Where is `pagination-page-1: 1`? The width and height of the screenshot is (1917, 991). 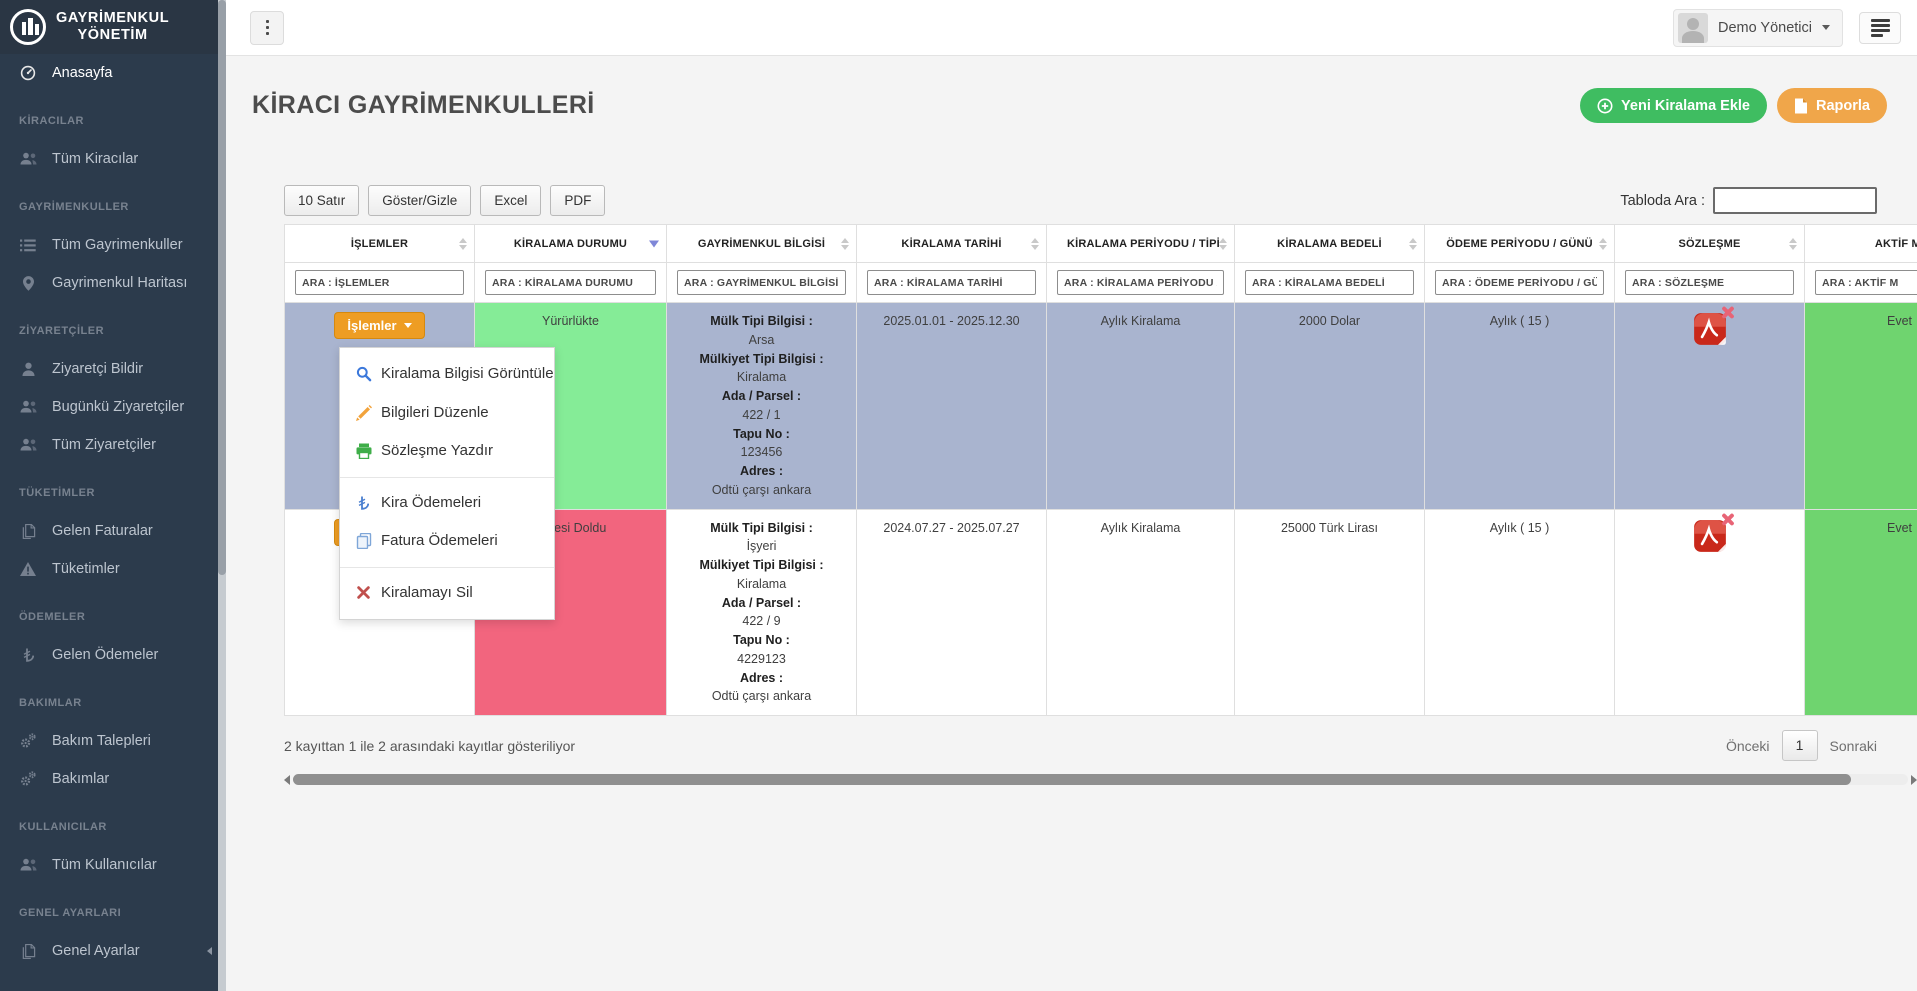
pagination-page-1: 1 is located at coordinates (1799, 745).